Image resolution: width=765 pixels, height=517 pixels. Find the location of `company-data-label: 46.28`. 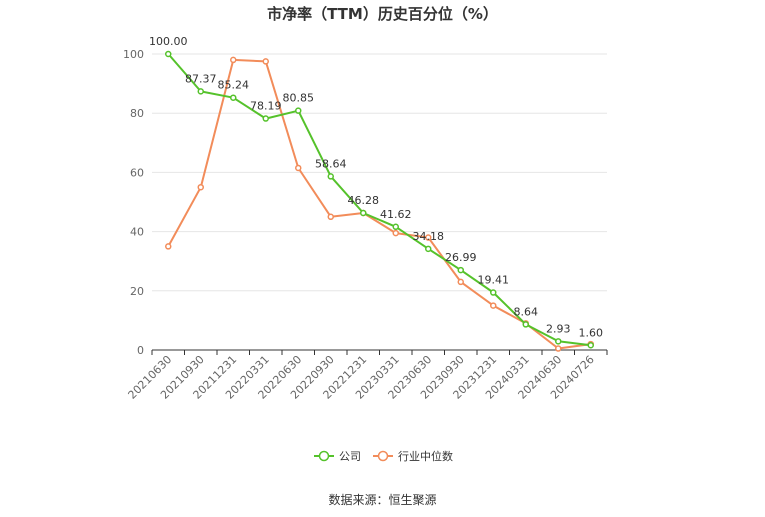

company-data-label: 46.28 is located at coordinates (364, 200).